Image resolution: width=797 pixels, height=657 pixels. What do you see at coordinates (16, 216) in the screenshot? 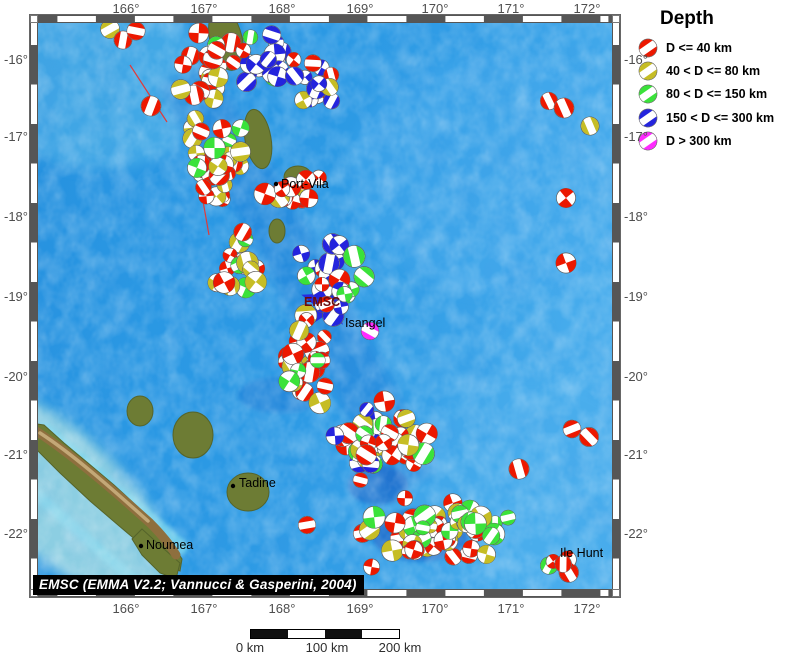
I see `lat-label-left: -18°` at bounding box center [16, 216].